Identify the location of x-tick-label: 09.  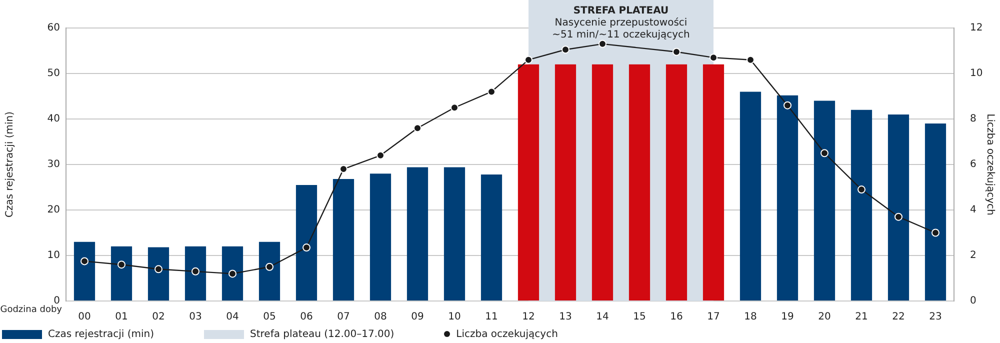
(417, 317).